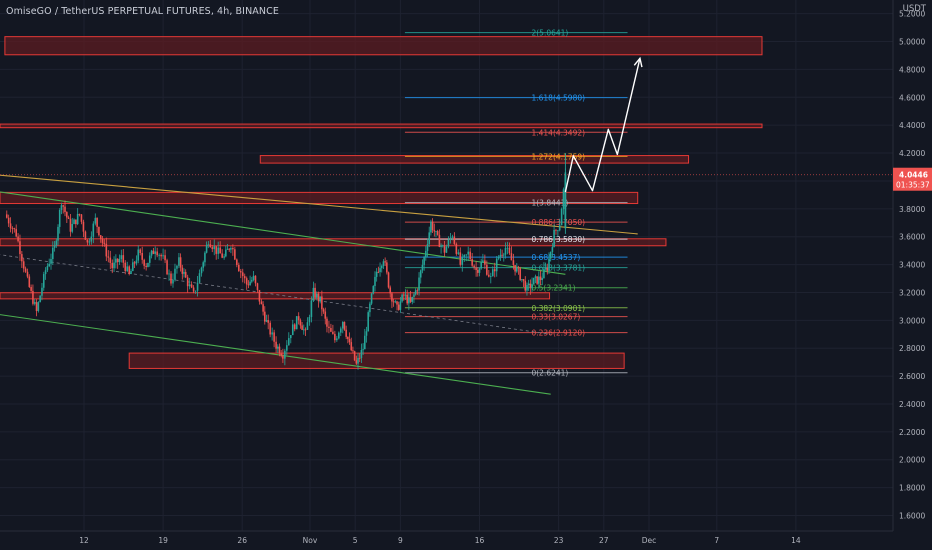  I want to click on time-tick-label: 14, so click(796, 540).